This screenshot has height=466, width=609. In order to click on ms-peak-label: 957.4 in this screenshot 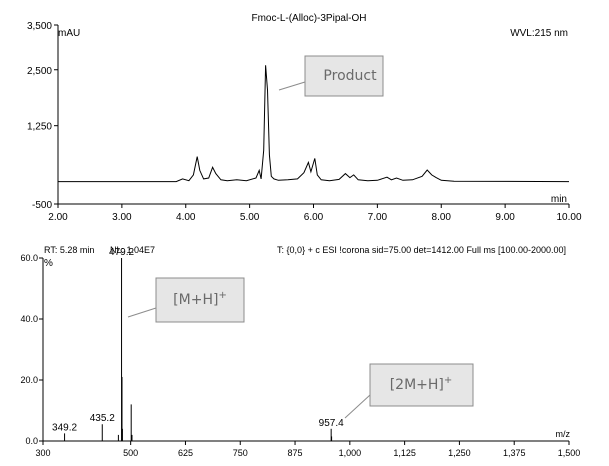, I will do `click(331, 423)`.